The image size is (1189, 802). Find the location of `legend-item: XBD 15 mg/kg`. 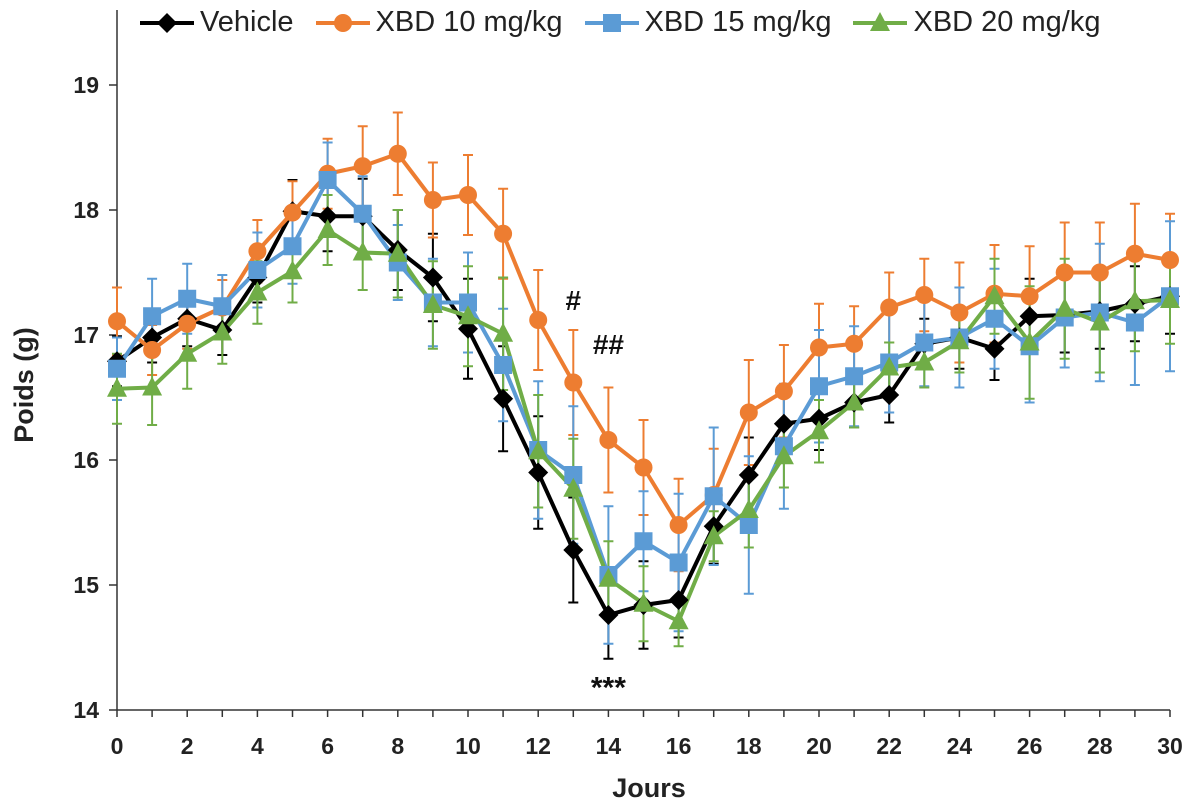

legend-item: XBD 15 mg/kg is located at coordinates (708, 22).